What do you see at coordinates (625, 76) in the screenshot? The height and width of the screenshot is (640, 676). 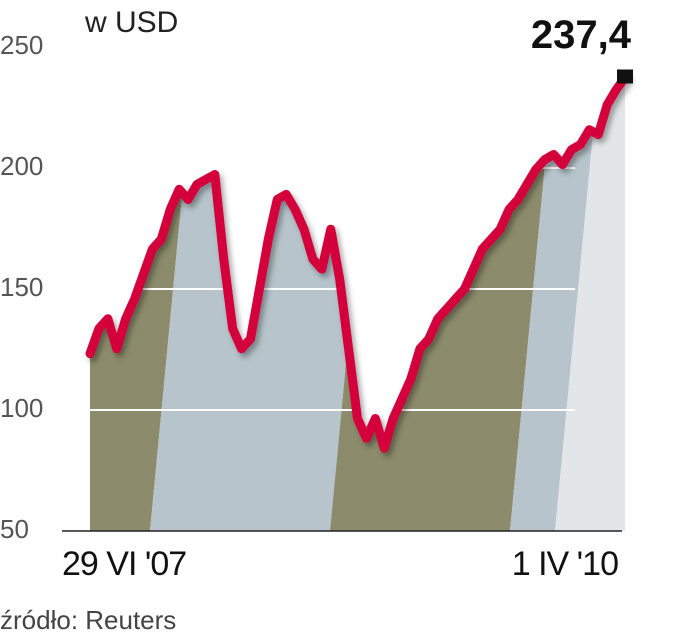 I see `end-marker` at bounding box center [625, 76].